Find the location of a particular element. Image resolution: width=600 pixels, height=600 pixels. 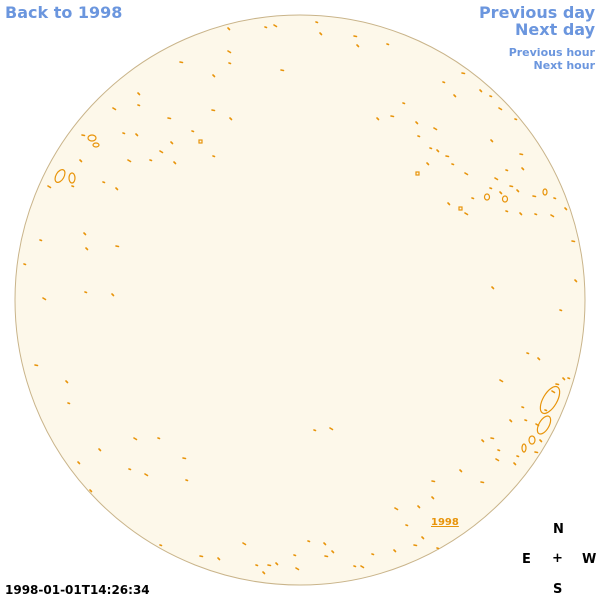

next-hour-link: Next hour is located at coordinates (564, 65).